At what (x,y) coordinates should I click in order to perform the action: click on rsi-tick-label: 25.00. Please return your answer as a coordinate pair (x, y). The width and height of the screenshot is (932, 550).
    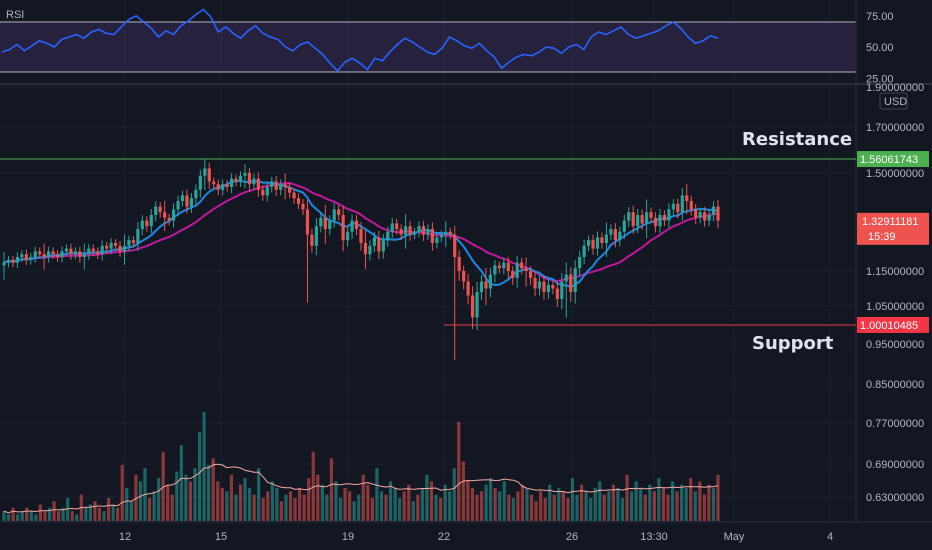
    Looking at the image, I should click on (880, 79).